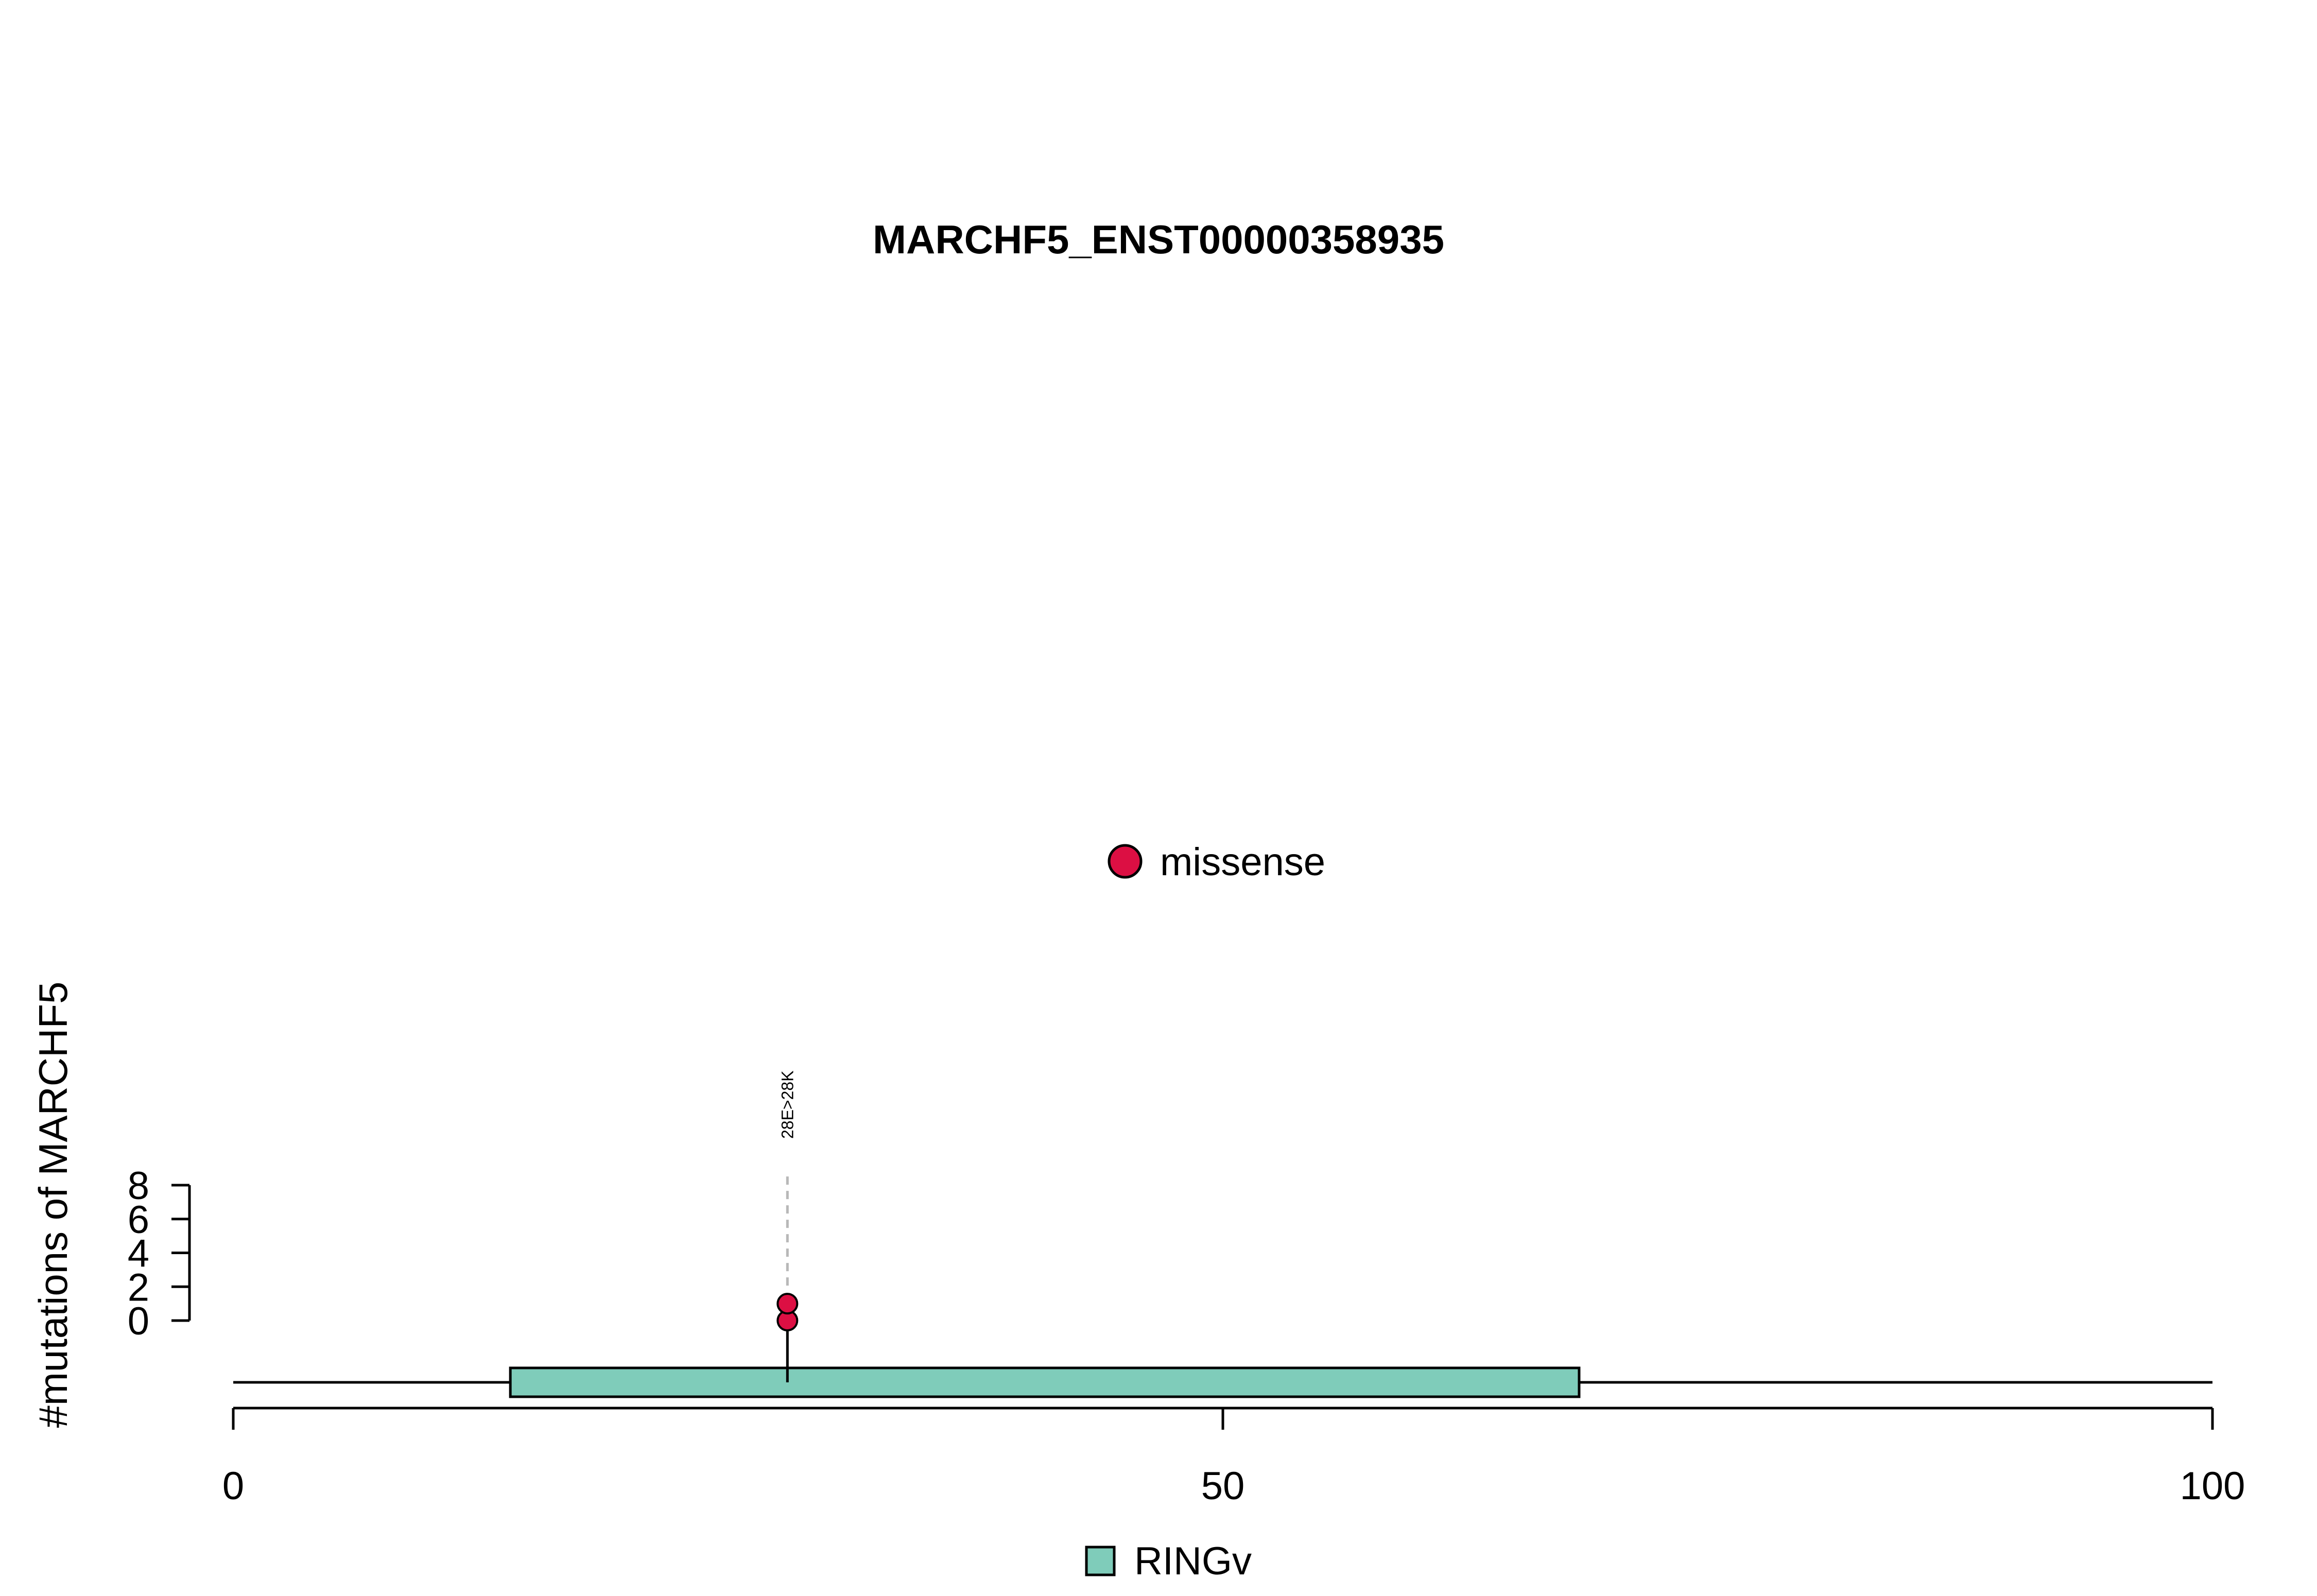 This screenshot has width=2317, height=1596. What do you see at coordinates (1242, 862) in the screenshot?
I see `missense-legend-label: missense` at bounding box center [1242, 862].